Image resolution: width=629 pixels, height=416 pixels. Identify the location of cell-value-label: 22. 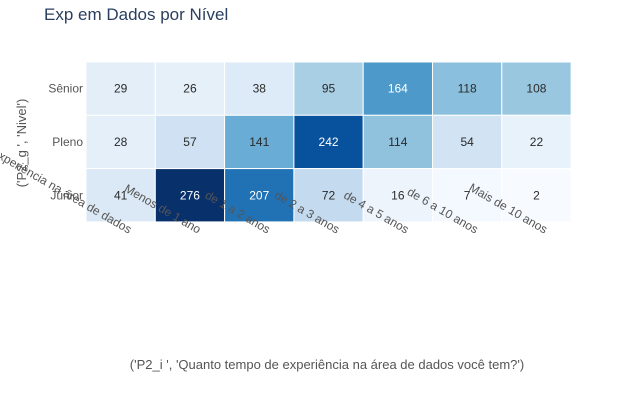
(537, 142).